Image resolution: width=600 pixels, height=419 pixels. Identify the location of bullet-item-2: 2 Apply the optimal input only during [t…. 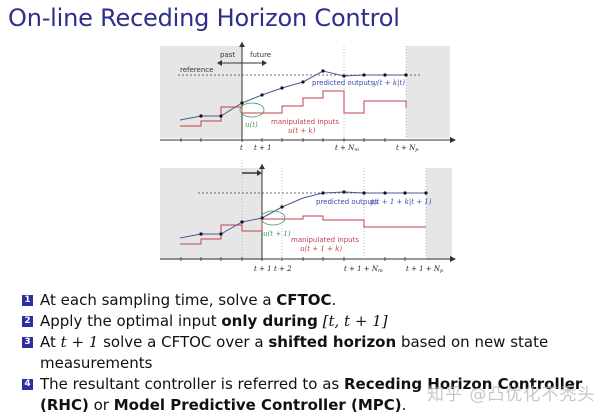
(311, 321).